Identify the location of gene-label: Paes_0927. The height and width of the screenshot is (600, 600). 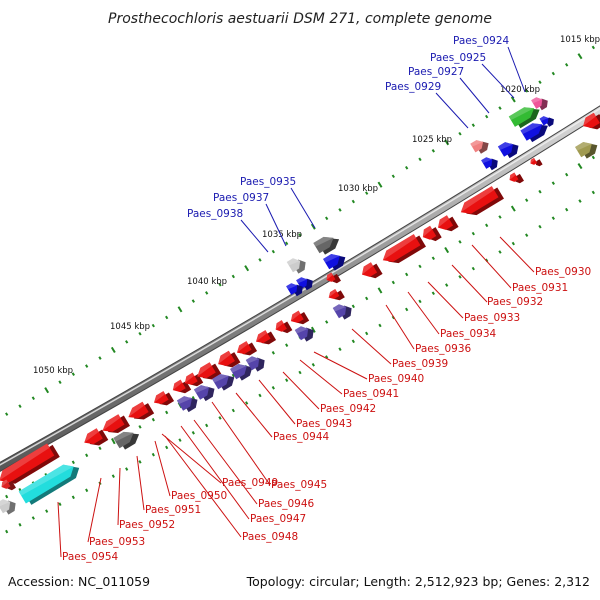
(436, 72).